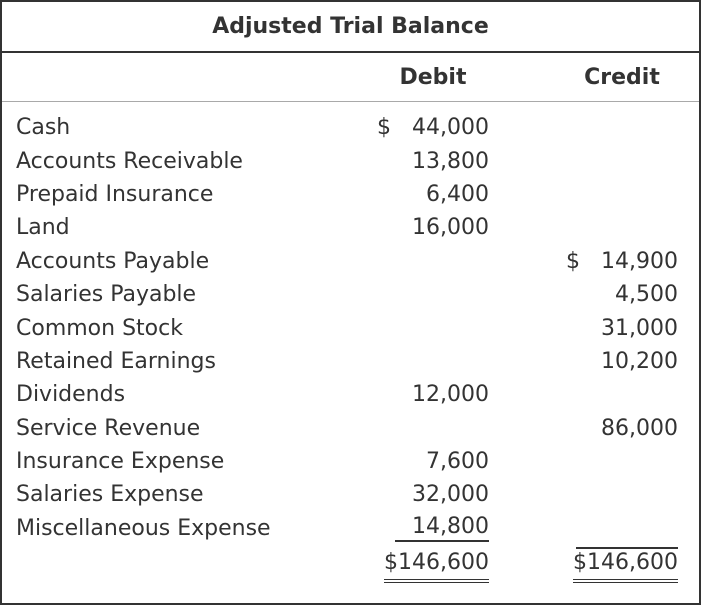  What do you see at coordinates (43, 228) in the screenshot?
I see `account-name: Land` at bounding box center [43, 228].